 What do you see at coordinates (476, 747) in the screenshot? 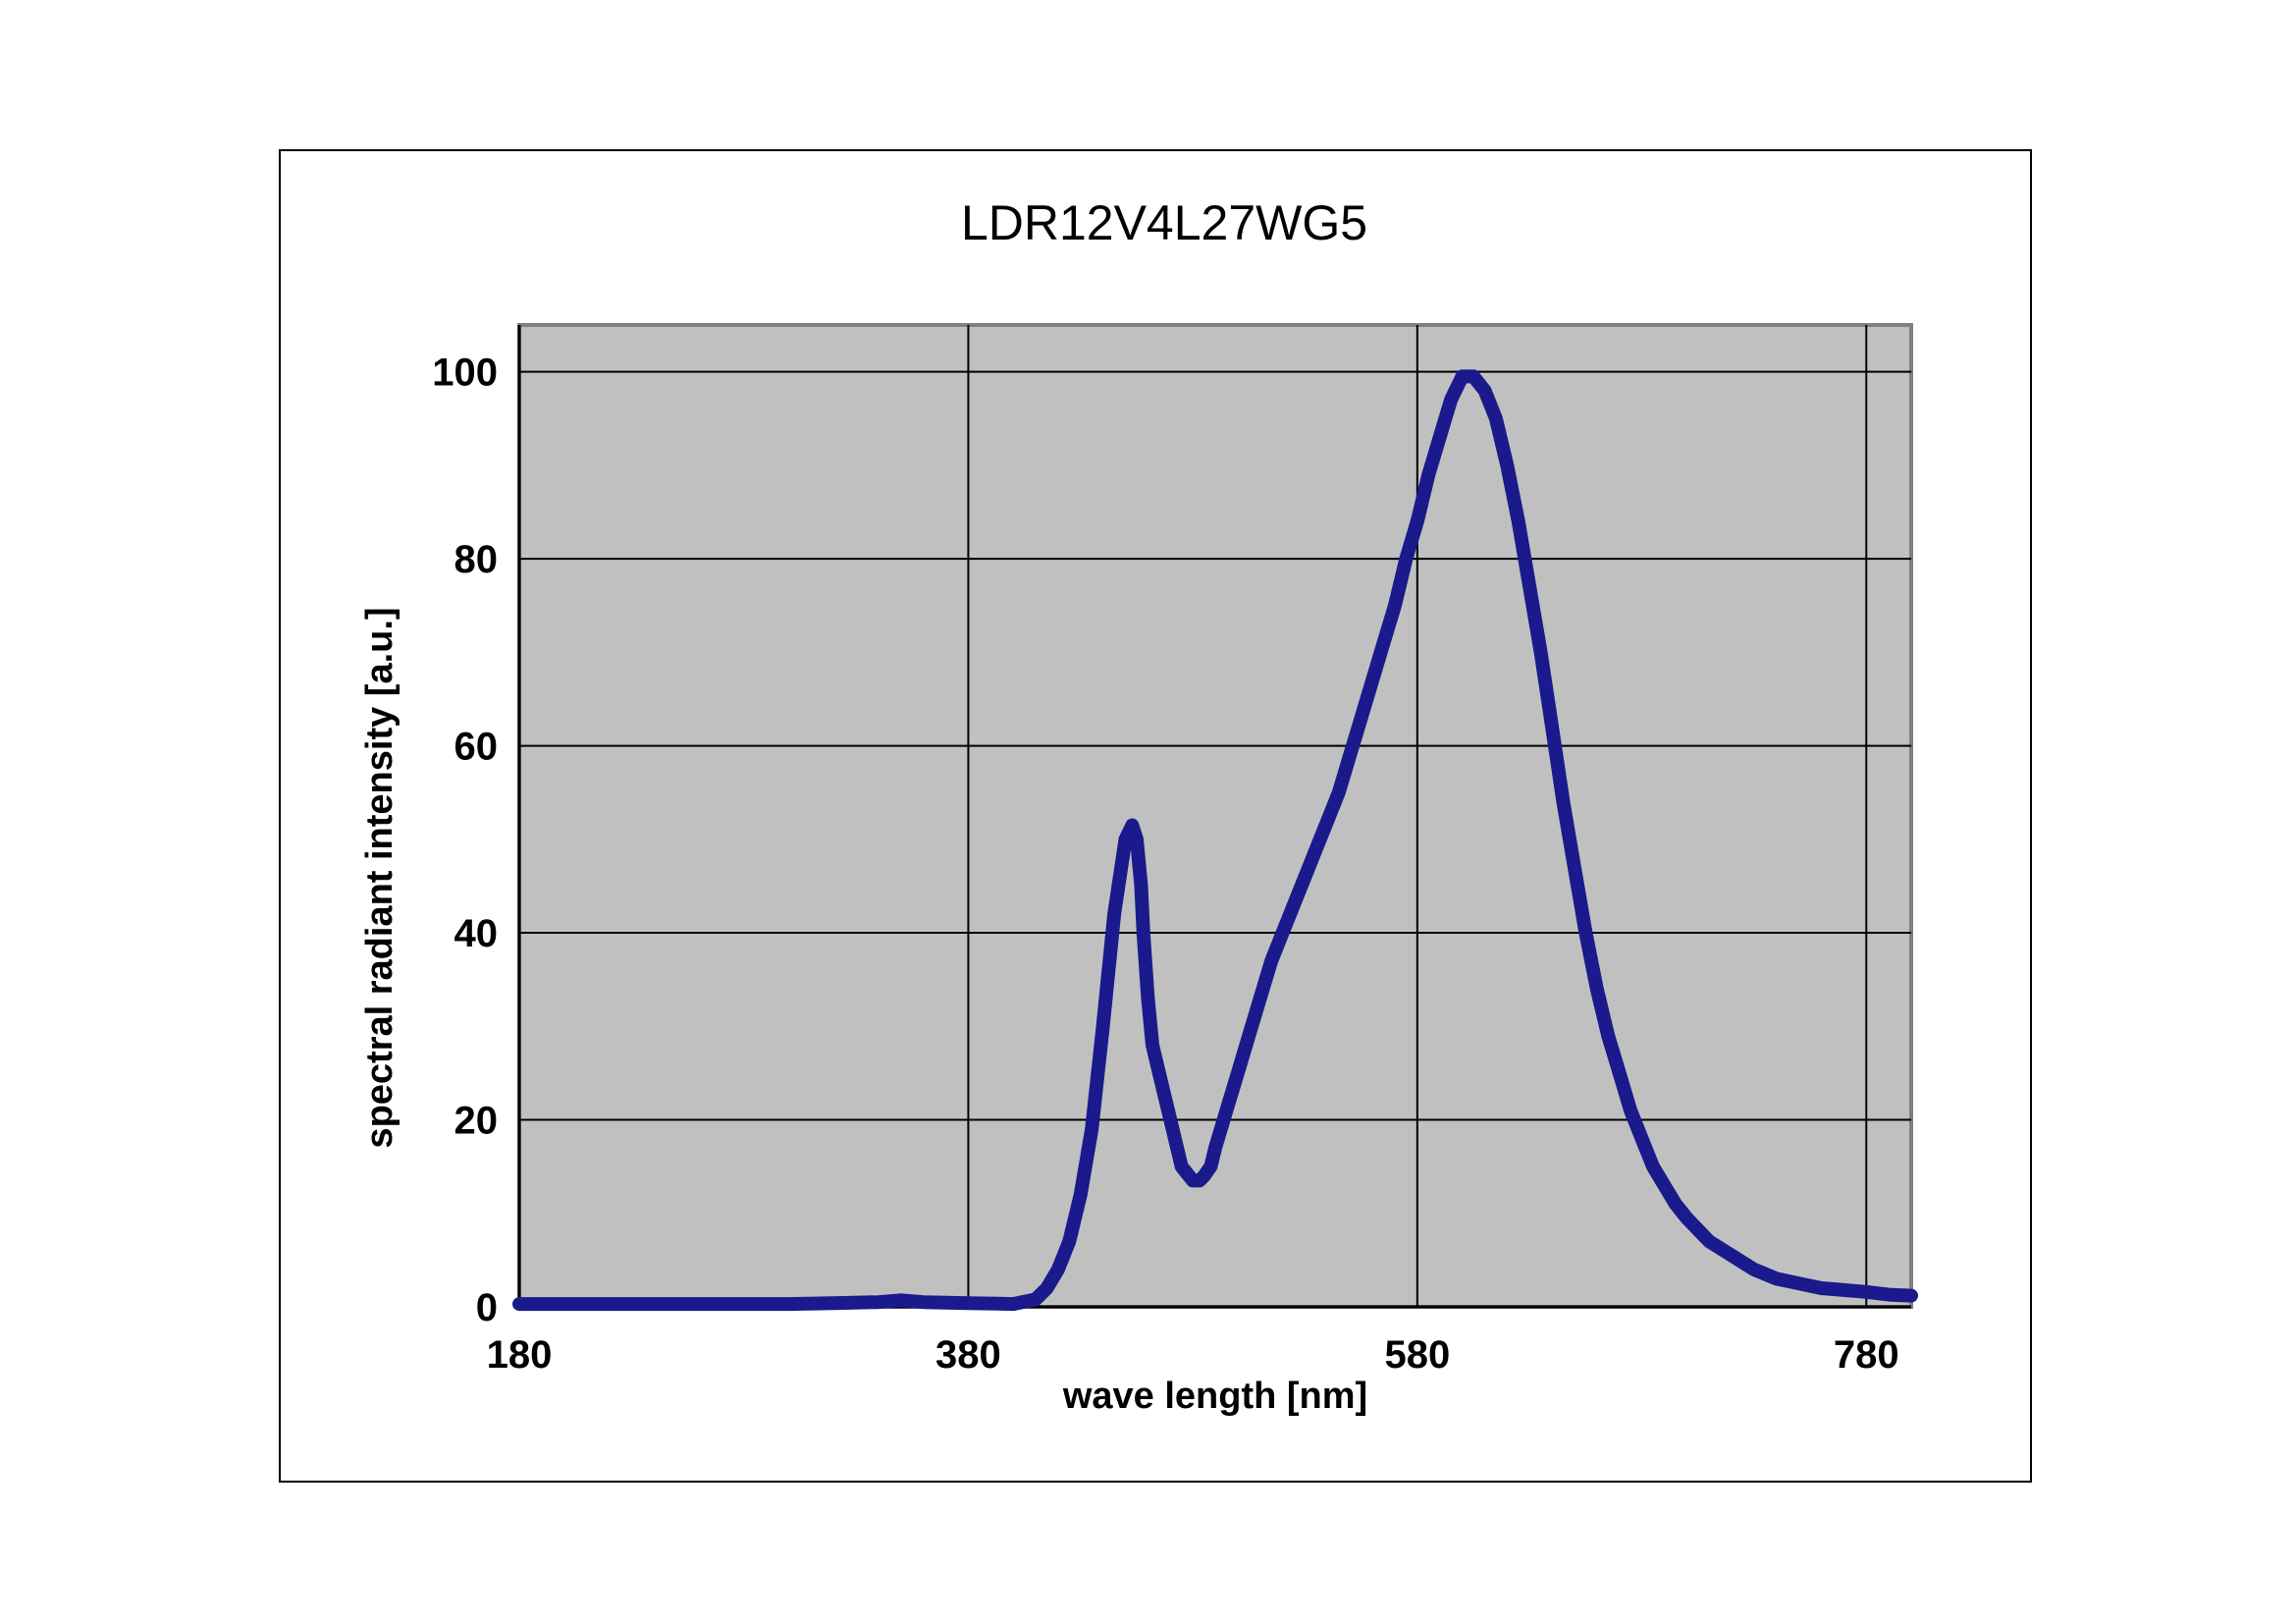
I see `y-tick-label: 60` at bounding box center [476, 747].